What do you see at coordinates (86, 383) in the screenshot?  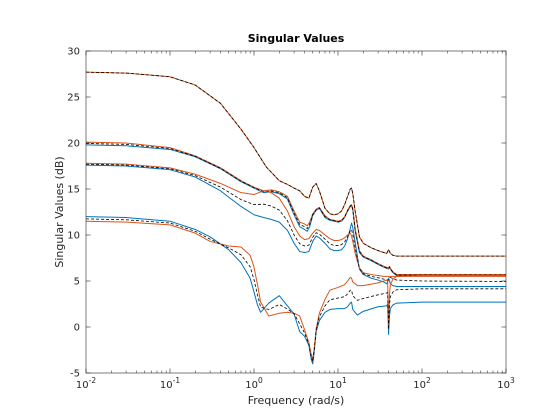 I see `x-tick-label: 10⁻²` at bounding box center [86, 383].